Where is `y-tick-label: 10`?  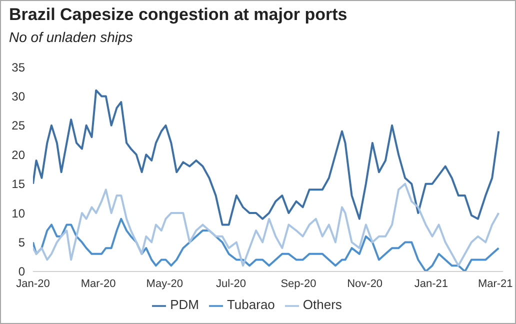
y-tick-label: 10 is located at coordinates (19, 213).